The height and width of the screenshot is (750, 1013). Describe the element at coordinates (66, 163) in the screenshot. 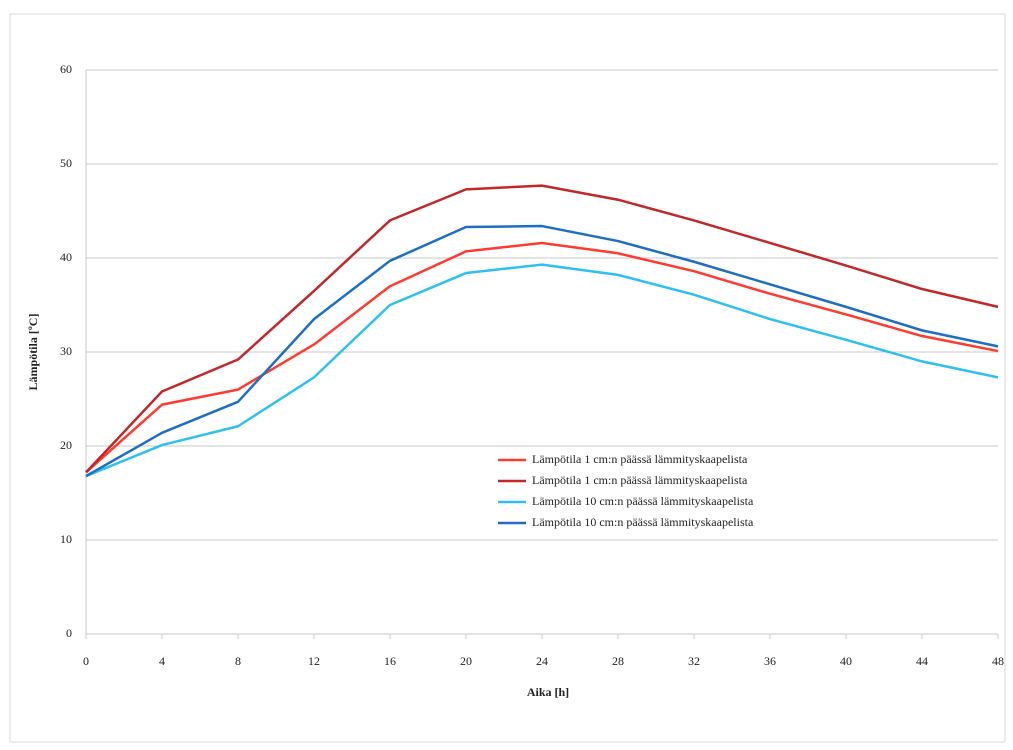

I see `y-tick-label: 50` at that location.